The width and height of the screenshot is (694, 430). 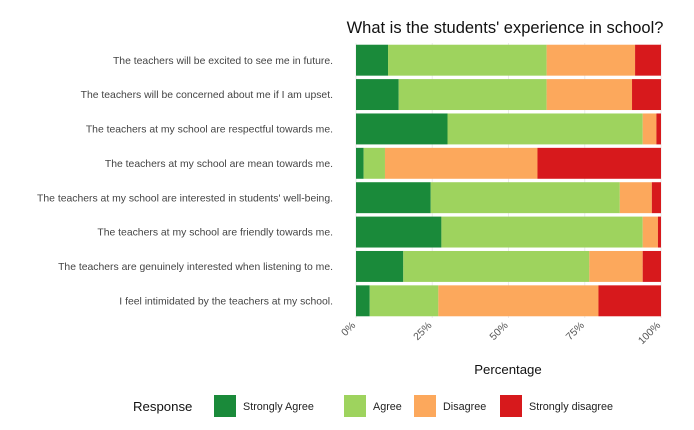 What do you see at coordinates (507, 369) in the screenshot?
I see `x-axis-title: Percentage` at bounding box center [507, 369].